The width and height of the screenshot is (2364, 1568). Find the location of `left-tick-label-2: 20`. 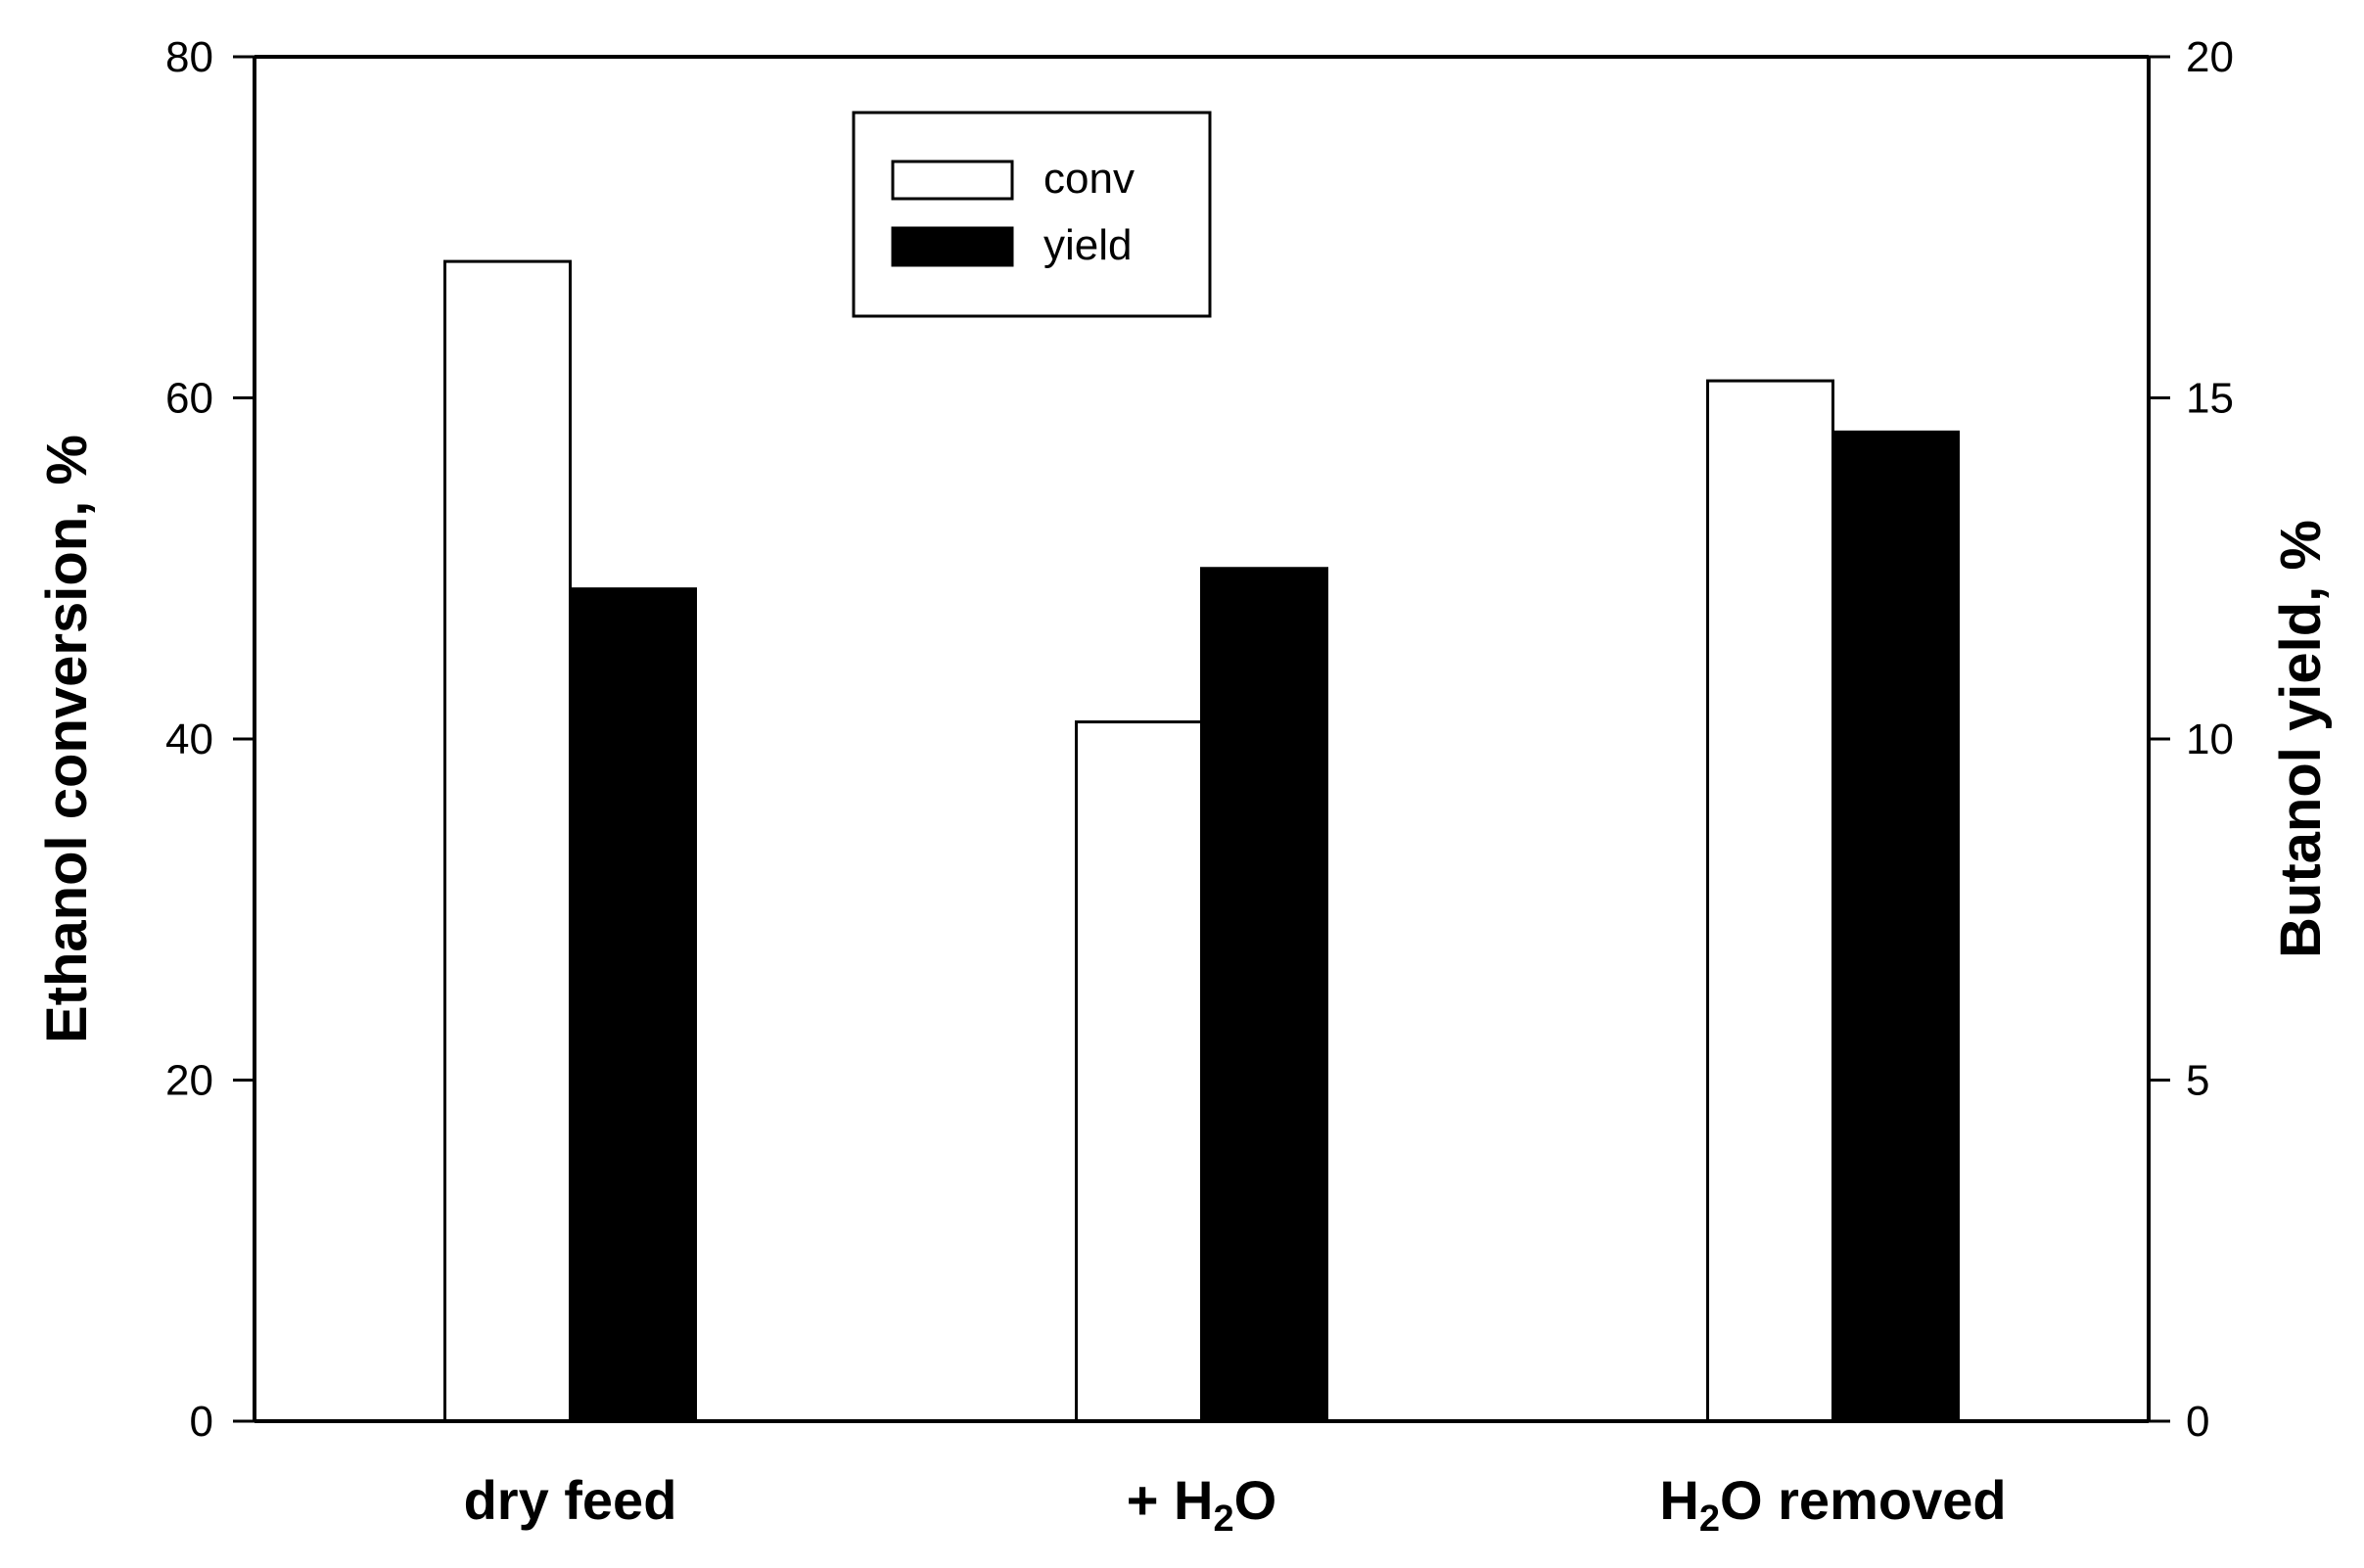

left-tick-label-2: 20 is located at coordinates (189, 1081).